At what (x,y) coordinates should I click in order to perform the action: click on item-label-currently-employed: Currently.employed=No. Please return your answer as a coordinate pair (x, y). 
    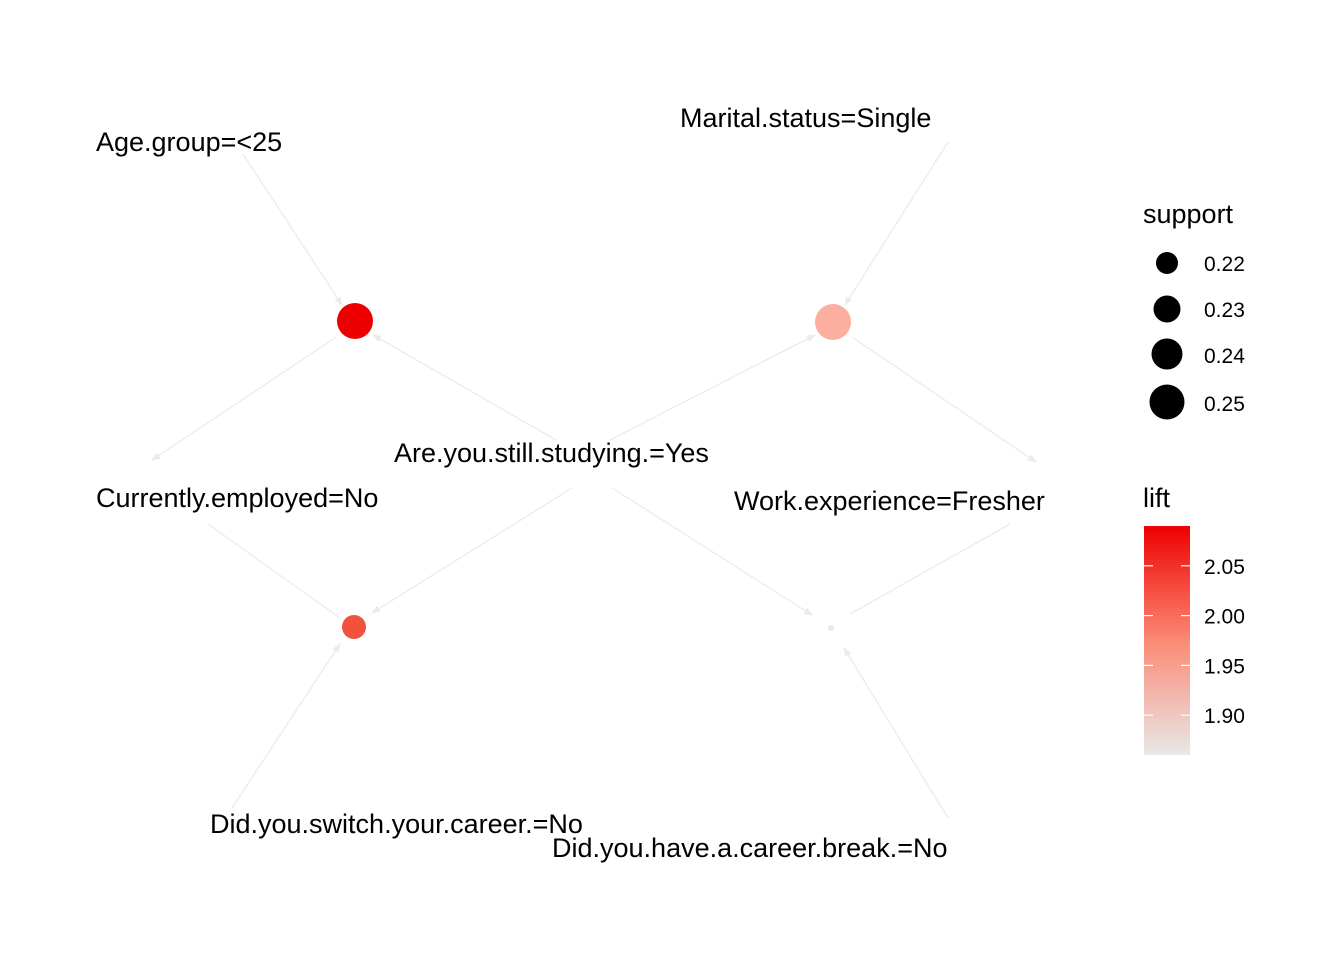
    Looking at the image, I should click on (237, 498).